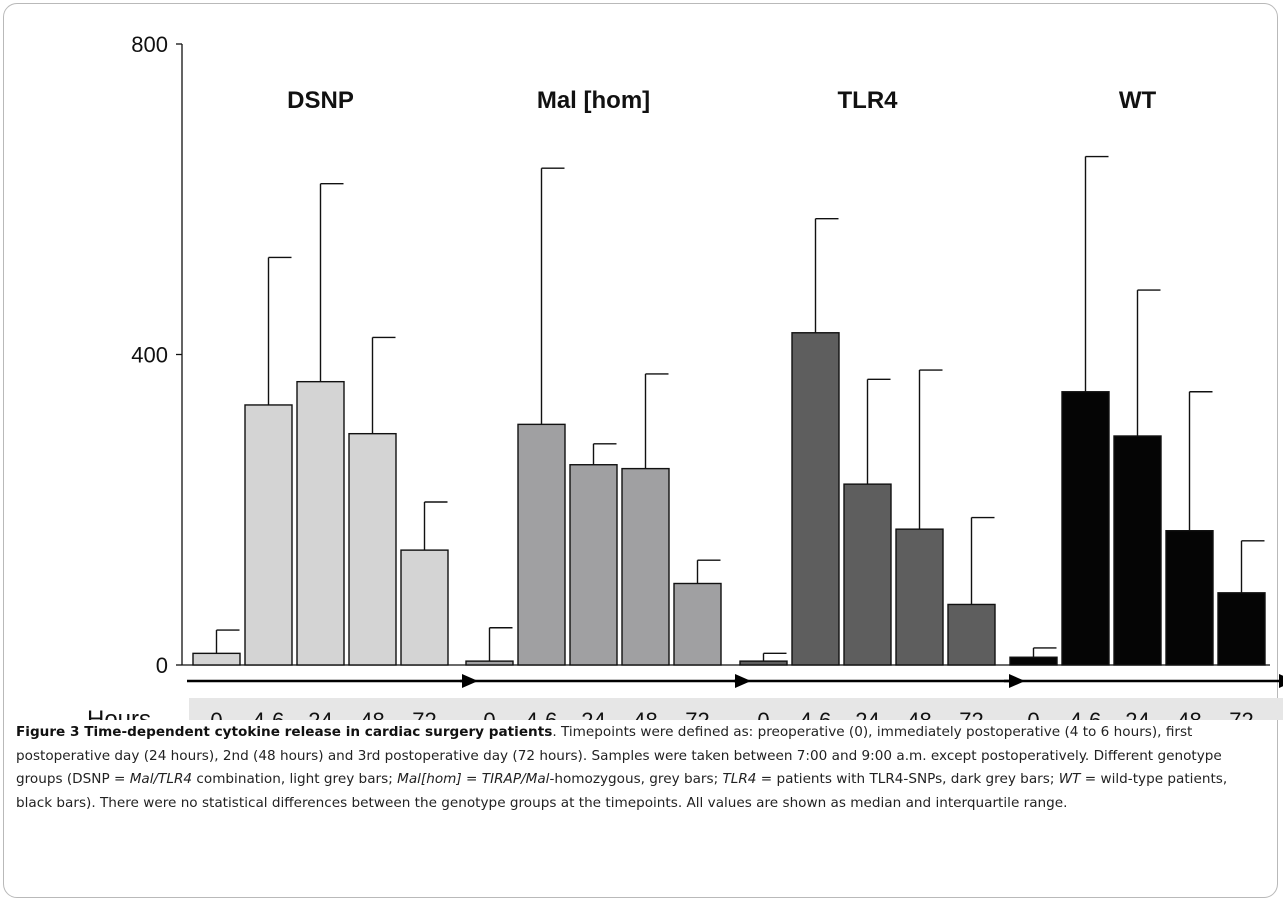 Image resolution: width=1283 pixels, height=904 pixels. I want to click on time-arrowhead, so click(1281, 681).